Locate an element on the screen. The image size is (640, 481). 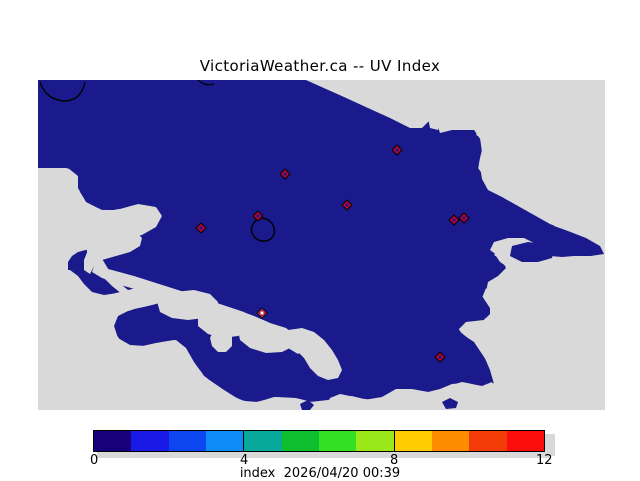
colorbar-container is located at coordinates (324, 444).